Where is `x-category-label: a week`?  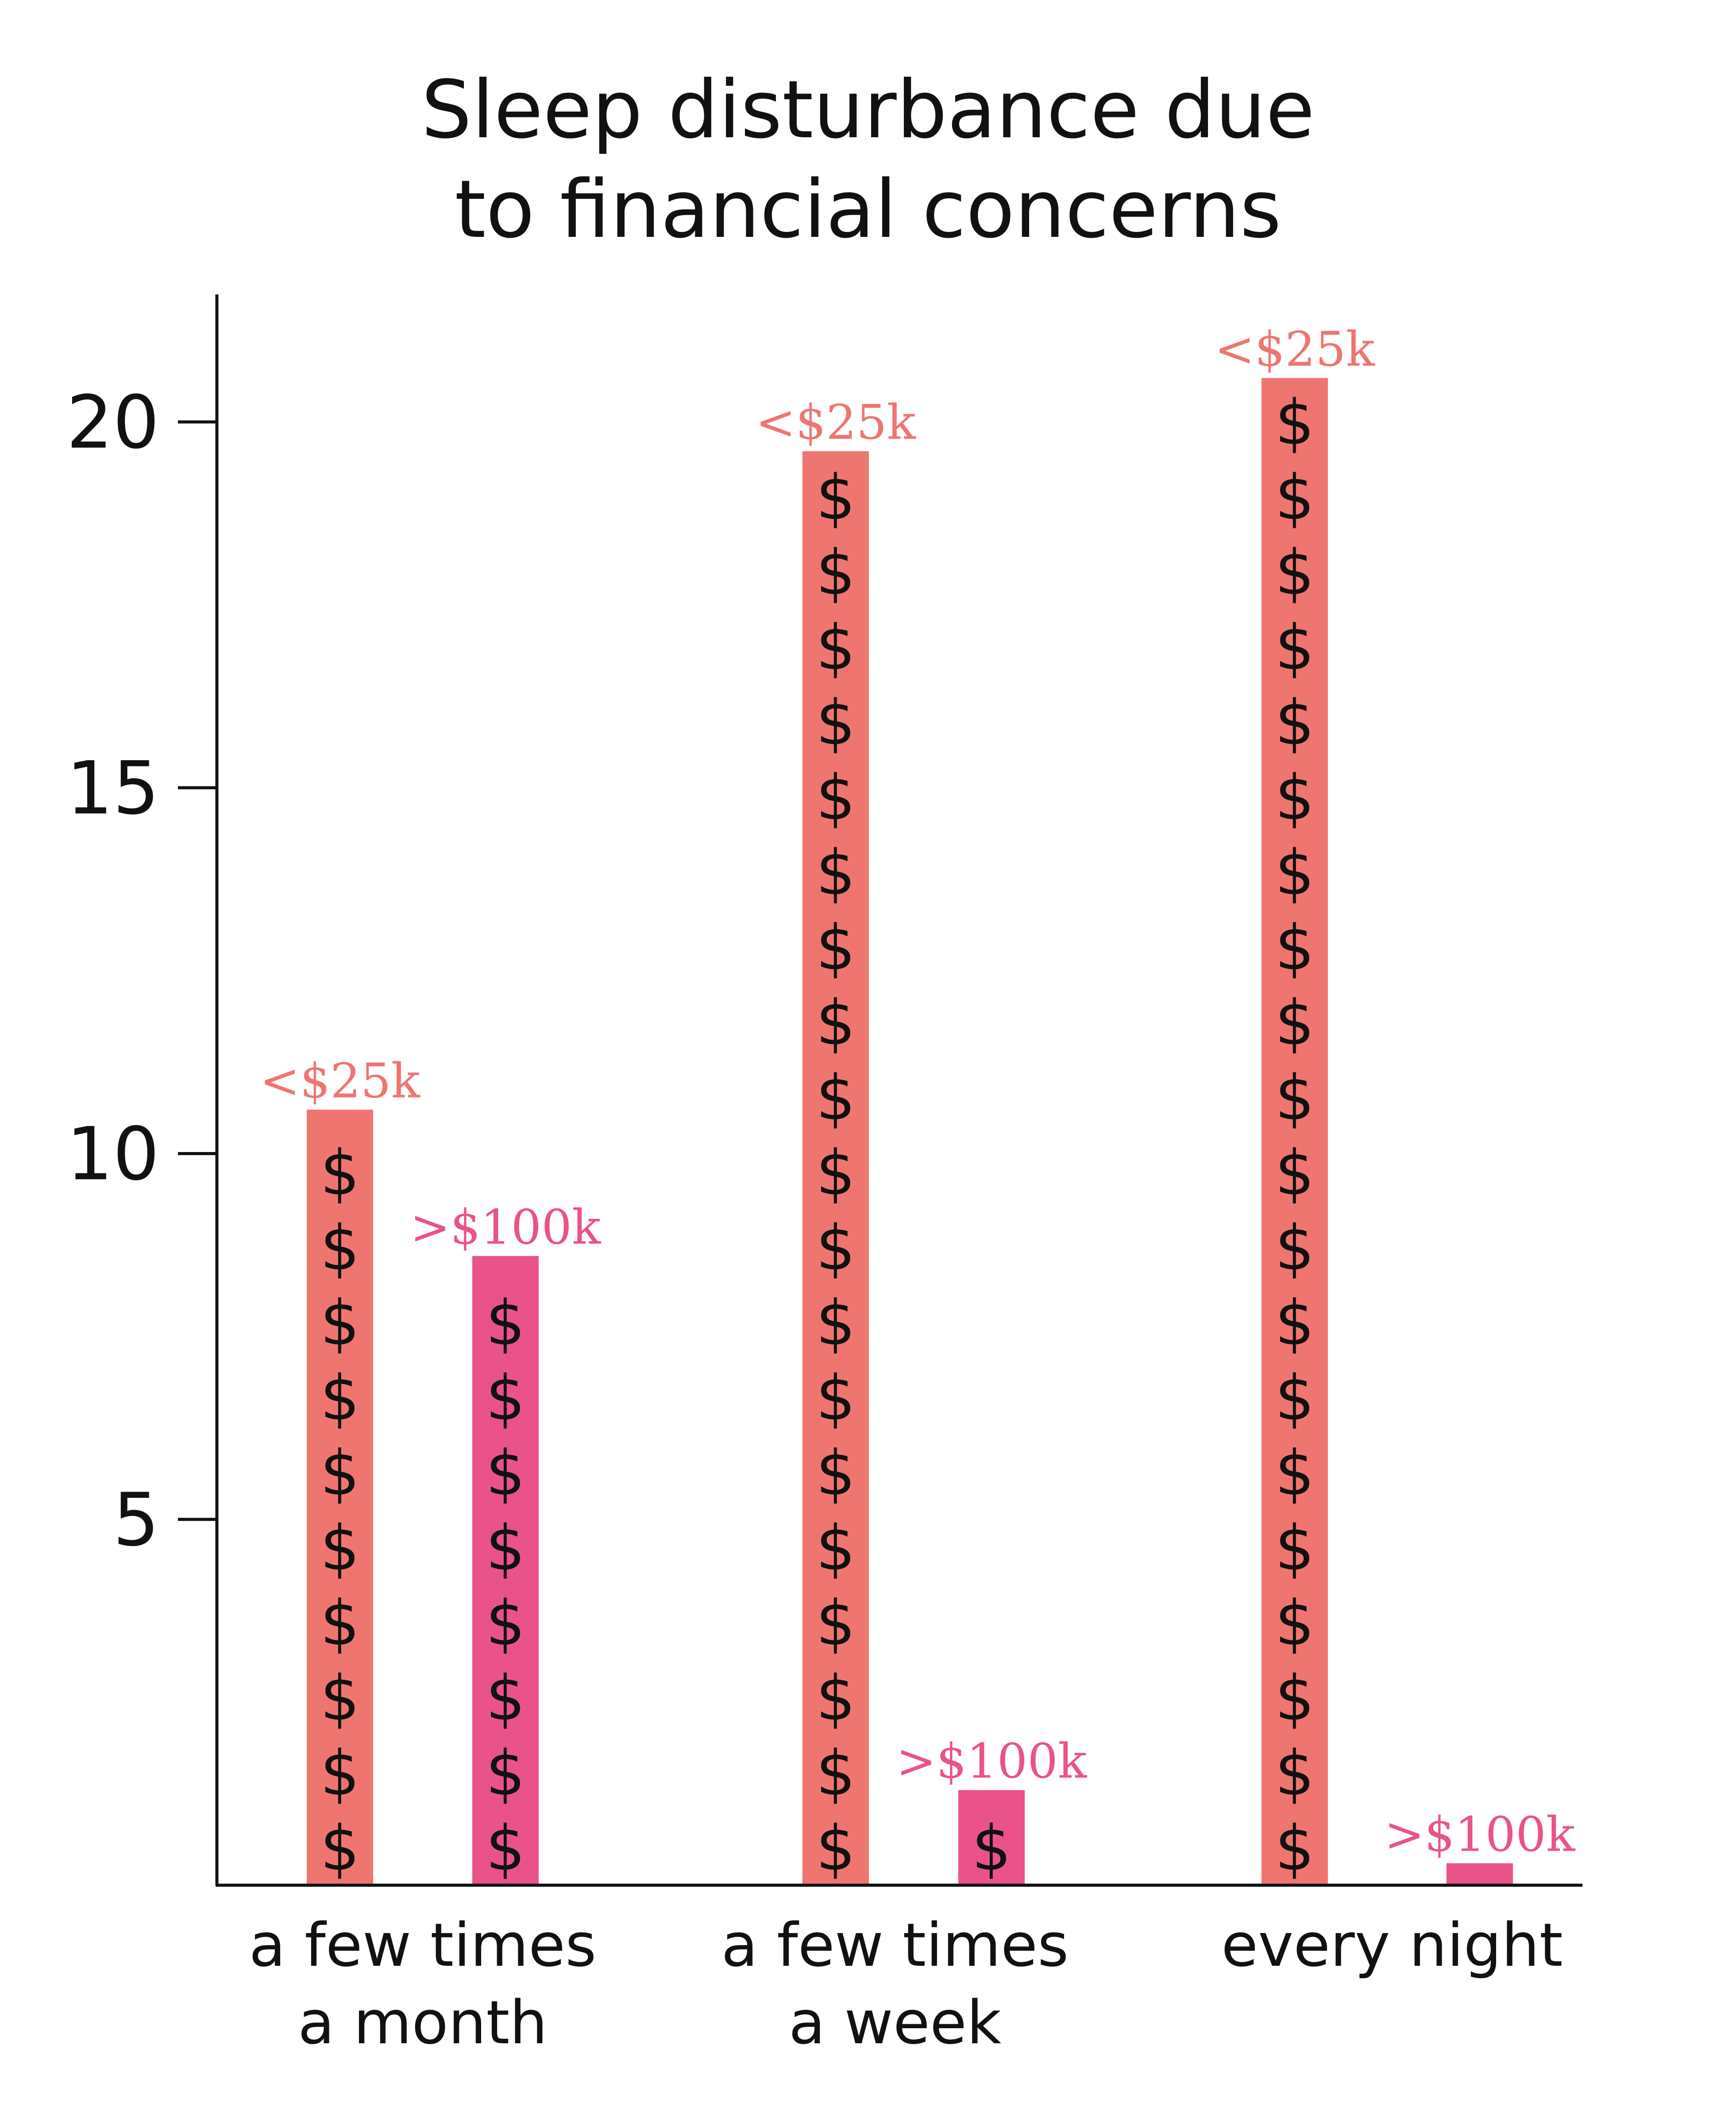
x-category-label: a week is located at coordinates (895, 2022).